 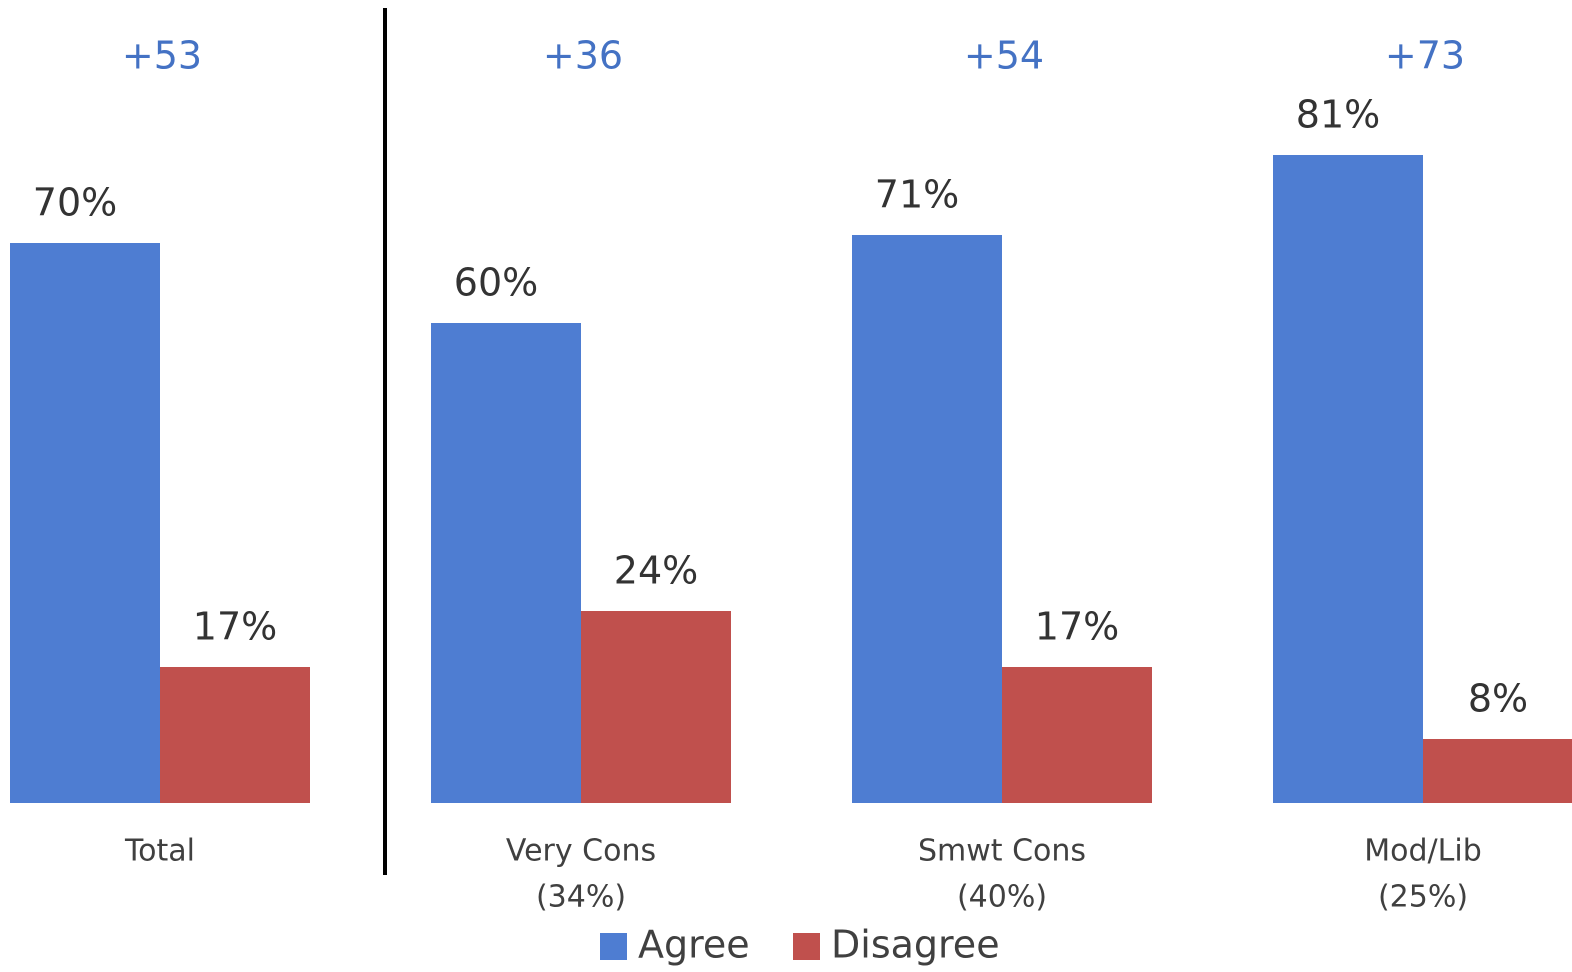 I want to click on net-annotation: +54, so click(x=1004, y=56).